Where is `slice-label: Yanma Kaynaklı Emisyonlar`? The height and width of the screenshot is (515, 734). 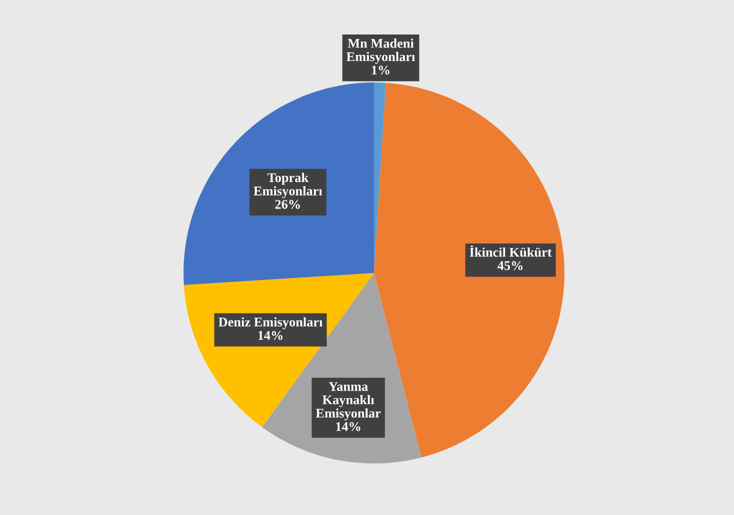
slice-label: Yanma Kaynaklı Emisyonlar is located at coordinates (348, 401).